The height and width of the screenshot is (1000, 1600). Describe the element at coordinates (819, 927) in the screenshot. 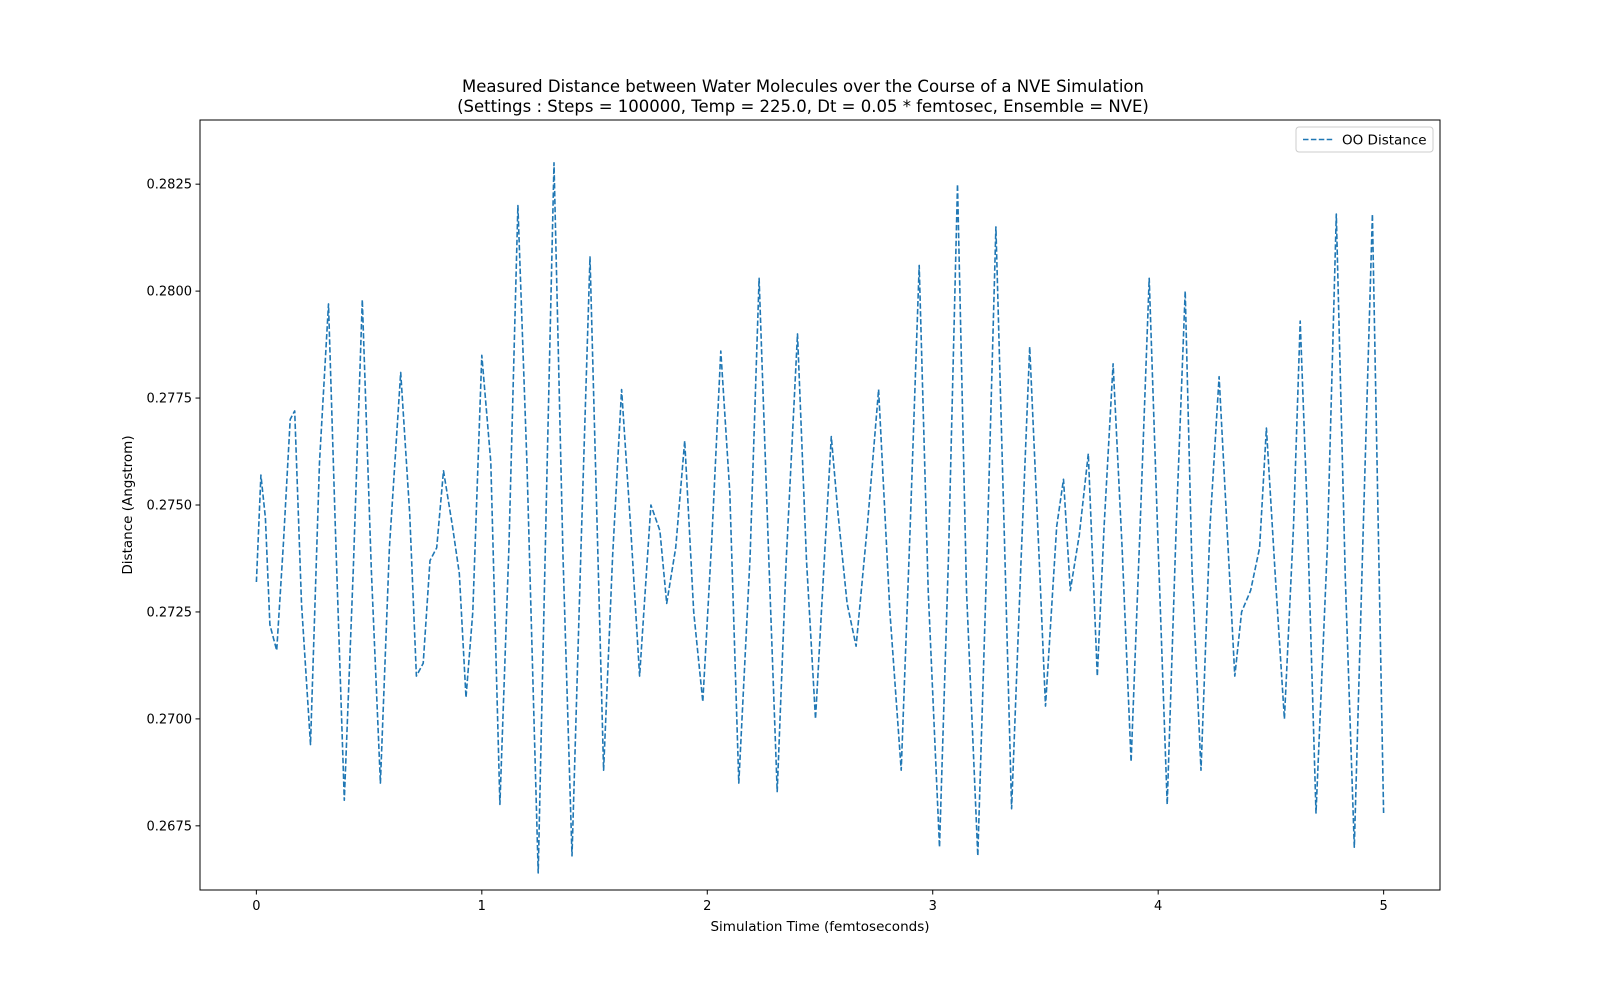

I see `x-axis-label: Simulation Time (femtoseconds)` at that location.